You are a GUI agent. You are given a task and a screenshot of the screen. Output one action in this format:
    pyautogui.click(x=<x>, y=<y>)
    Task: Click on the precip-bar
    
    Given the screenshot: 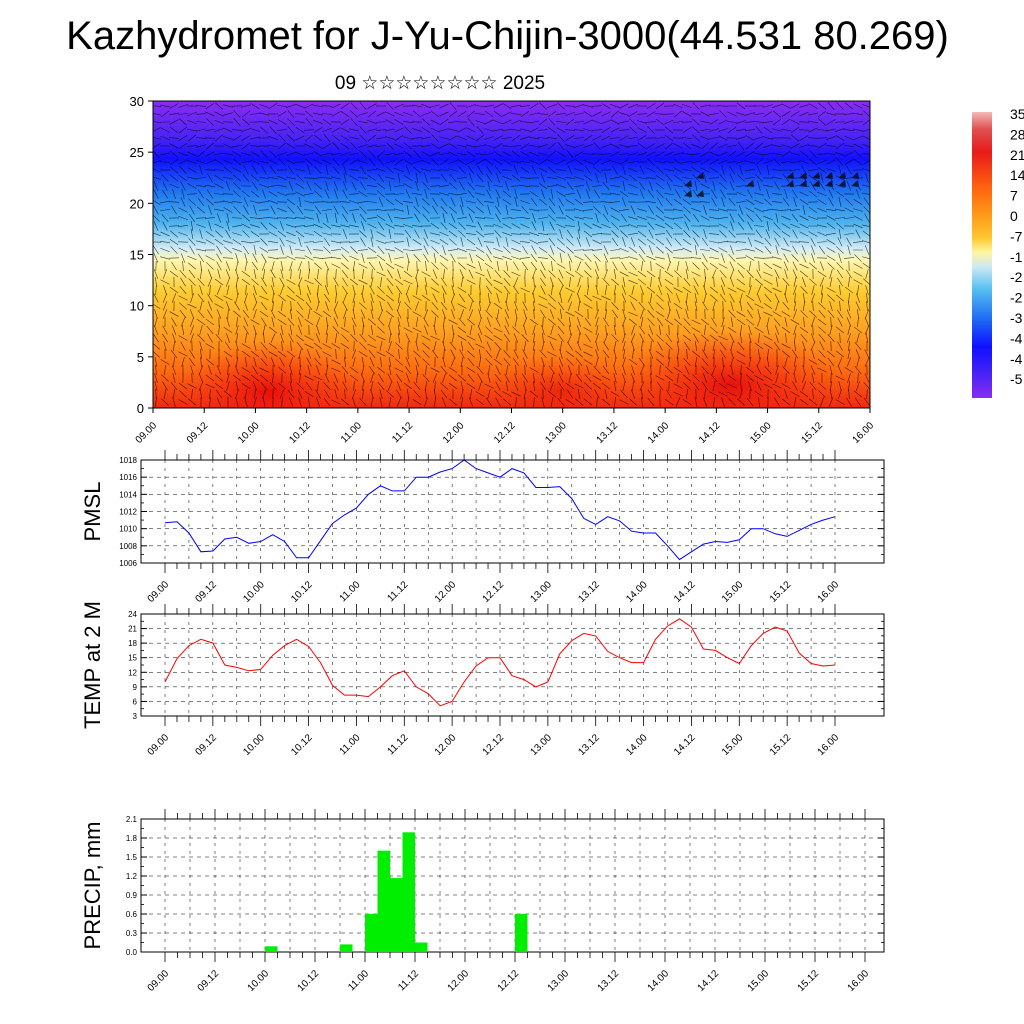 What is the action you would take?
    pyautogui.click(x=421, y=947)
    